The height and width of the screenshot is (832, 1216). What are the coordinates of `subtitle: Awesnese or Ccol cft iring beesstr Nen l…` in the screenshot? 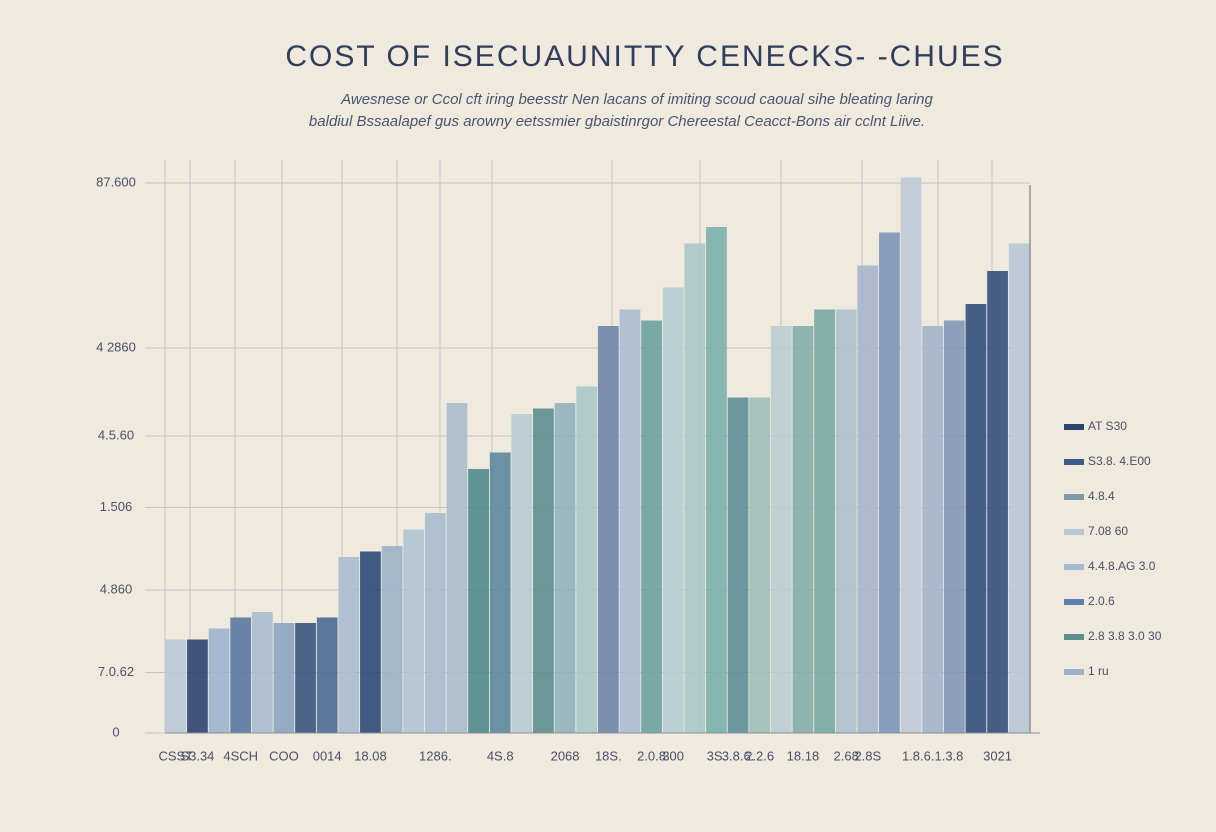 It's located at (636, 99).